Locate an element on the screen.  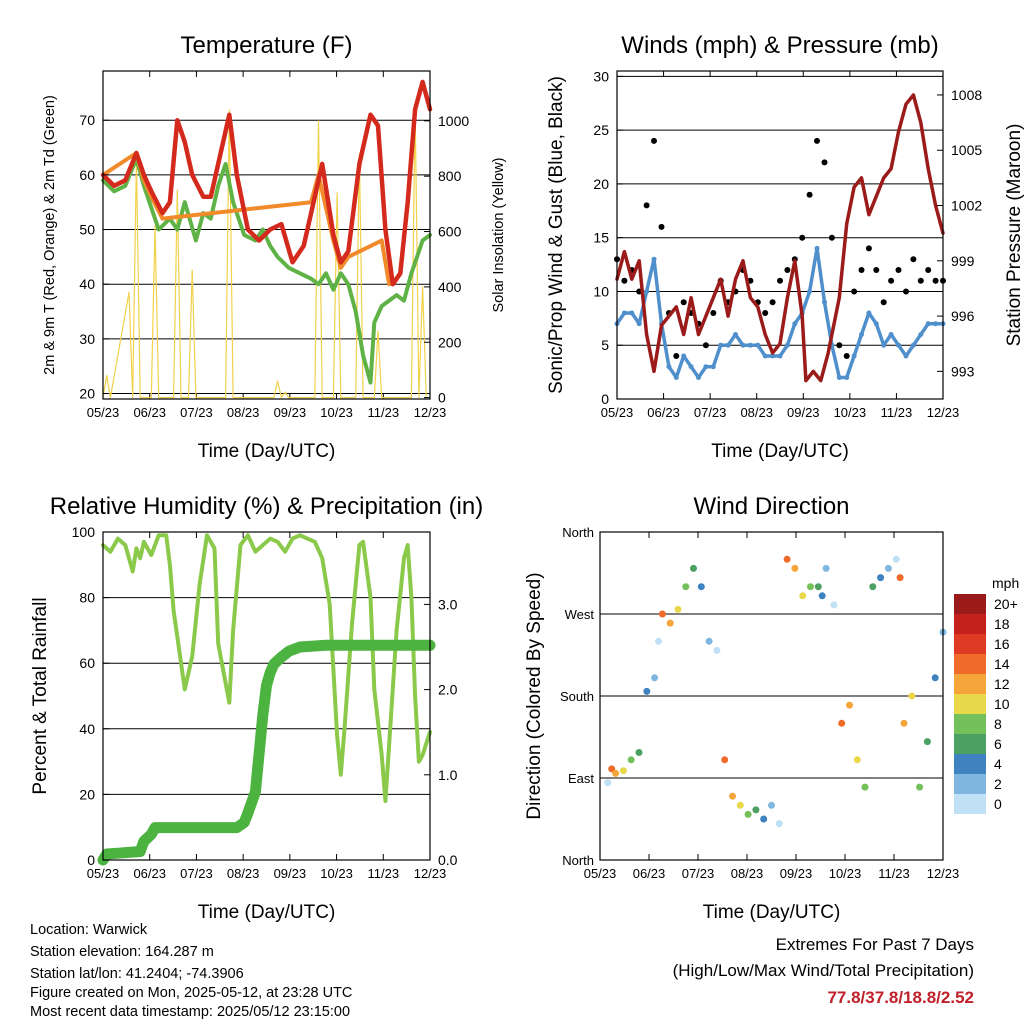
t2m-line is located at coordinates (266, 183).